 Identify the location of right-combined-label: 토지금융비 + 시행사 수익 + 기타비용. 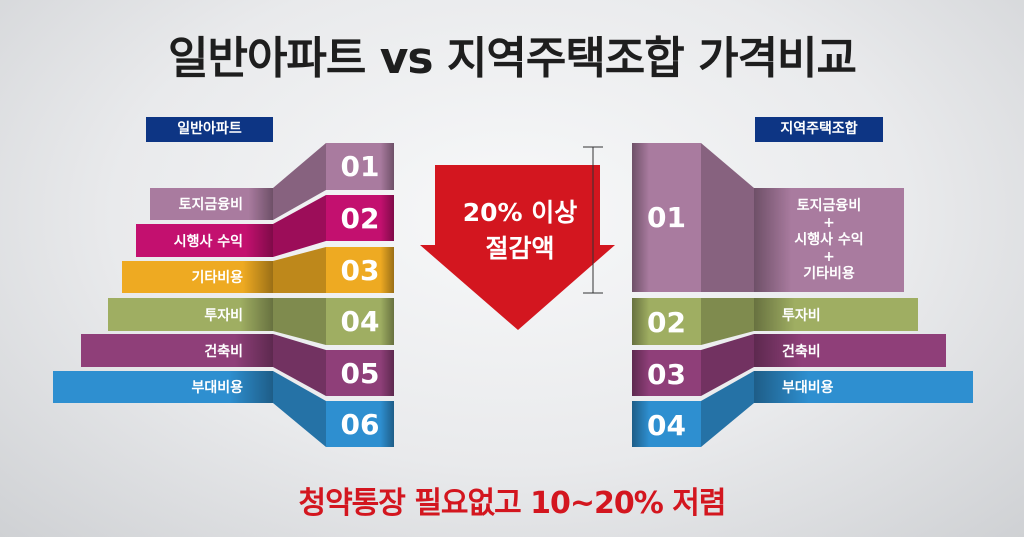
(829, 240).